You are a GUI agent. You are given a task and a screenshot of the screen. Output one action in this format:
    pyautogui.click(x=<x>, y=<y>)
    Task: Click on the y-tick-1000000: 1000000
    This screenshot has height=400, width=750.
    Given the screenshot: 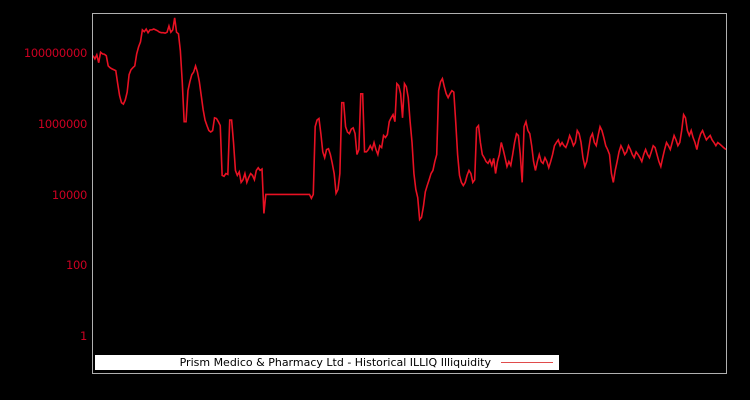 What is the action you would take?
    pyautogui.click(x=62, y=124)
    